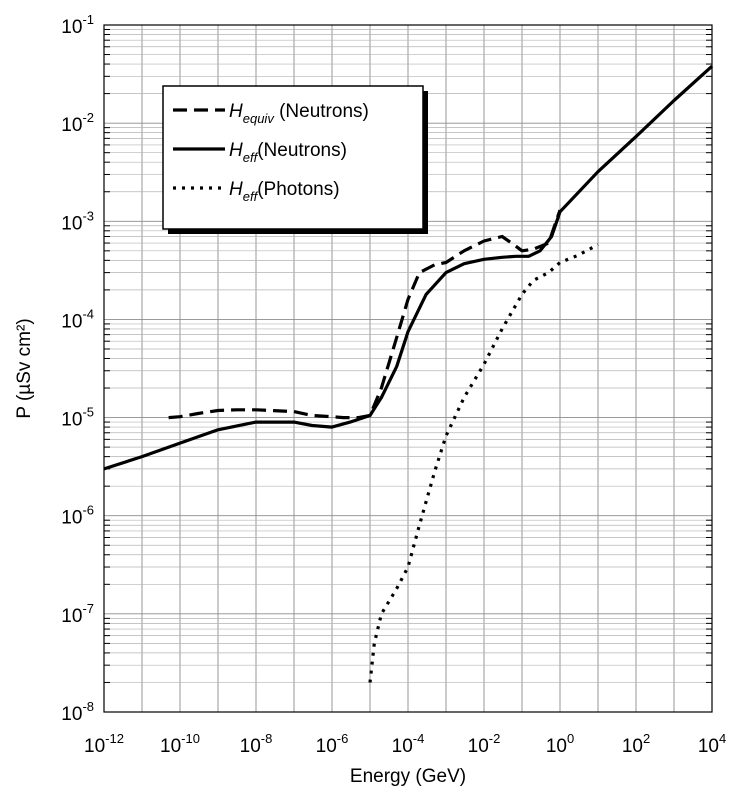 This screenshot has width=748, height=800. What do you see at coordinates (77, 614) in the screenshot?
I see `y-tick-label: 10⁻⁷` at bounding box center [77, 614].